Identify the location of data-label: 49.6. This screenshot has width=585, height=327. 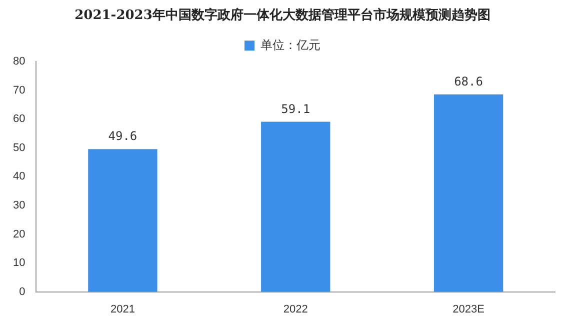
(123, 136).